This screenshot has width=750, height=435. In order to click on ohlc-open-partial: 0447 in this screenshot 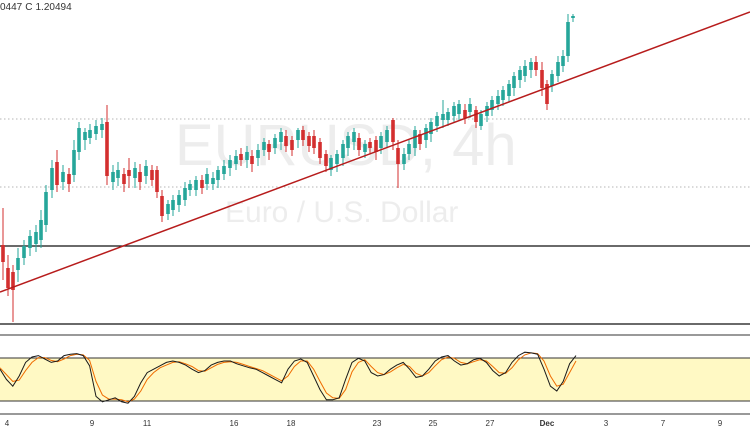, I will do `click(11, 7)`.